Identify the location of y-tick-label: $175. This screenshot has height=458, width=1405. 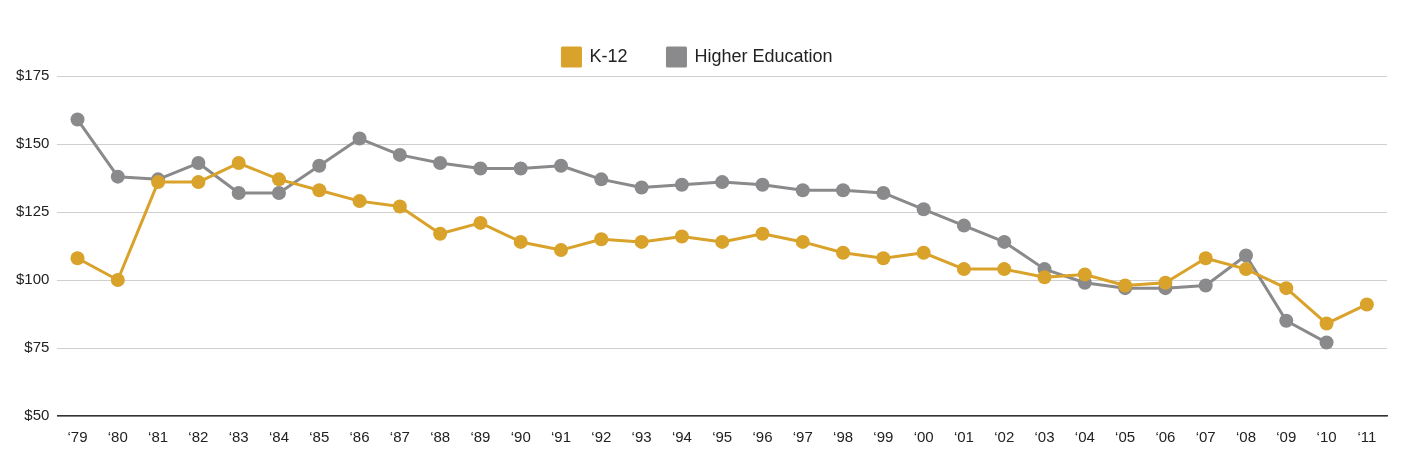
(32, 75).